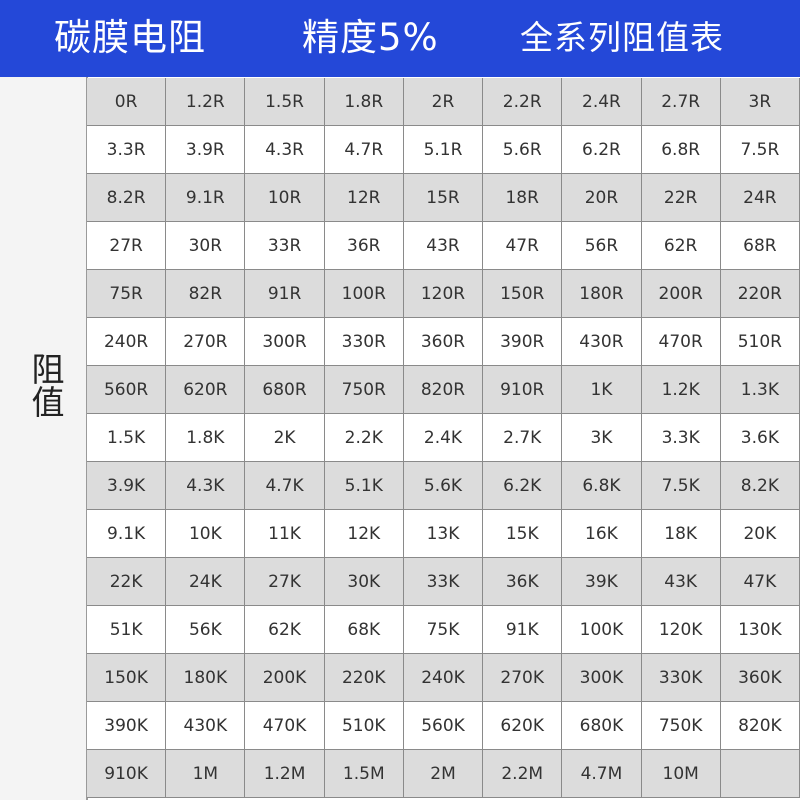  Describe the element at coordinates (523, 246) in the screenshot. I see `table-cell: 47R` at that location.